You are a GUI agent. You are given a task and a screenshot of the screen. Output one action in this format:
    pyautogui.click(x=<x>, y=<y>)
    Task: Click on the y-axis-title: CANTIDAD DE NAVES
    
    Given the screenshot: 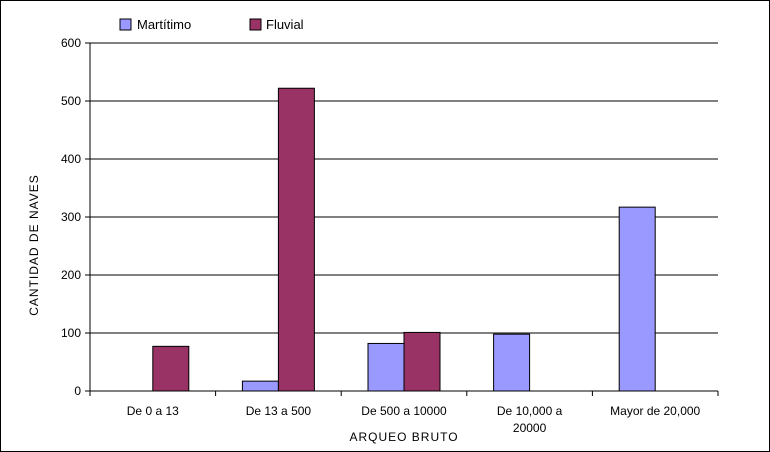 What is the action you would take?
    pyautogui.click(x=34, y=244)
    